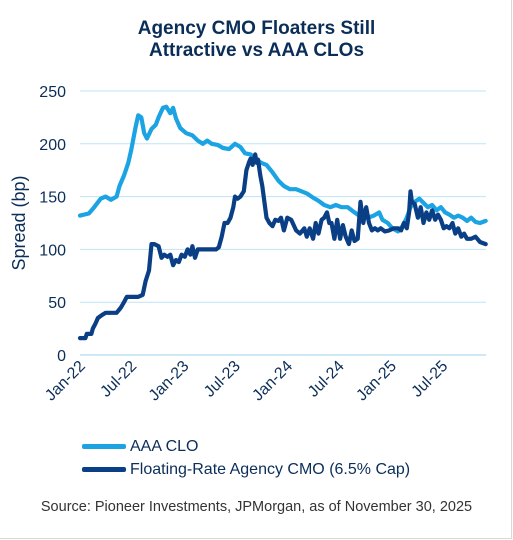 This screenshot has height=540, width=513. Describe the element at coordinates (272, 381) in the screenshot. I see `x-tick-label-Jan-24: Jan-24` at that location.